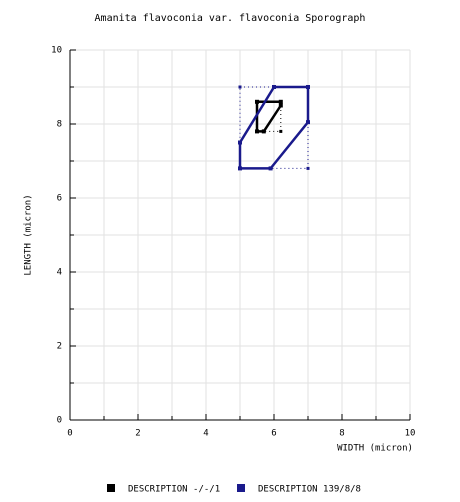  I want to click on x-tick-label: 8, so click(341, 434).